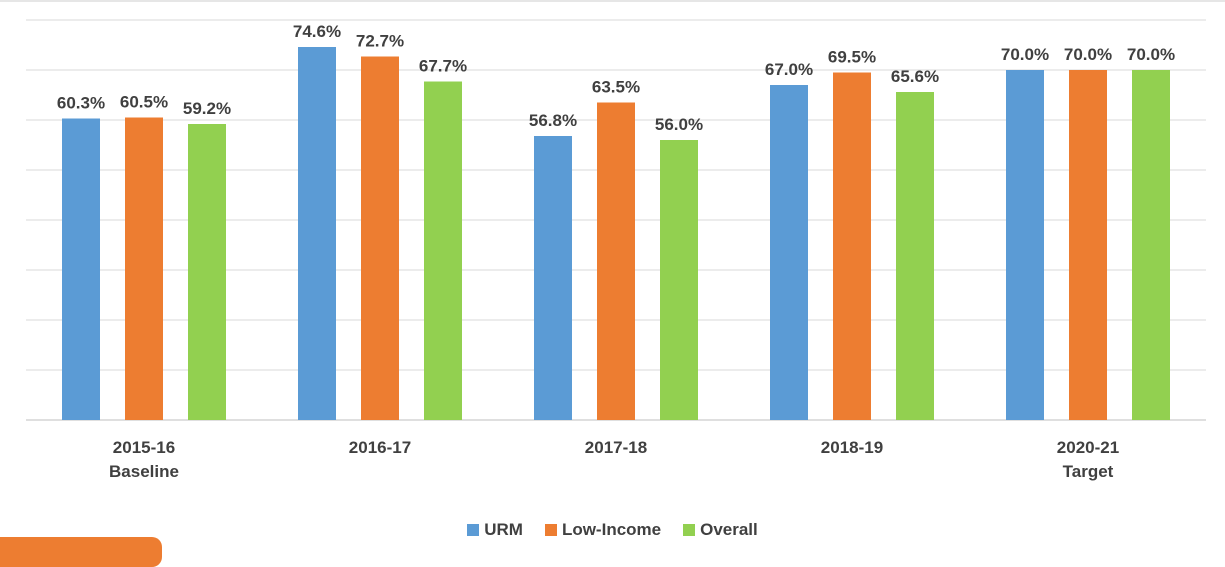 The height and width of the screenshot is (567, 1225). What do you see at coordinates (144, 459) in the screenshot?
I see `x-tick-label: 2015-16 Baseline` at bounding box center [144, 459].